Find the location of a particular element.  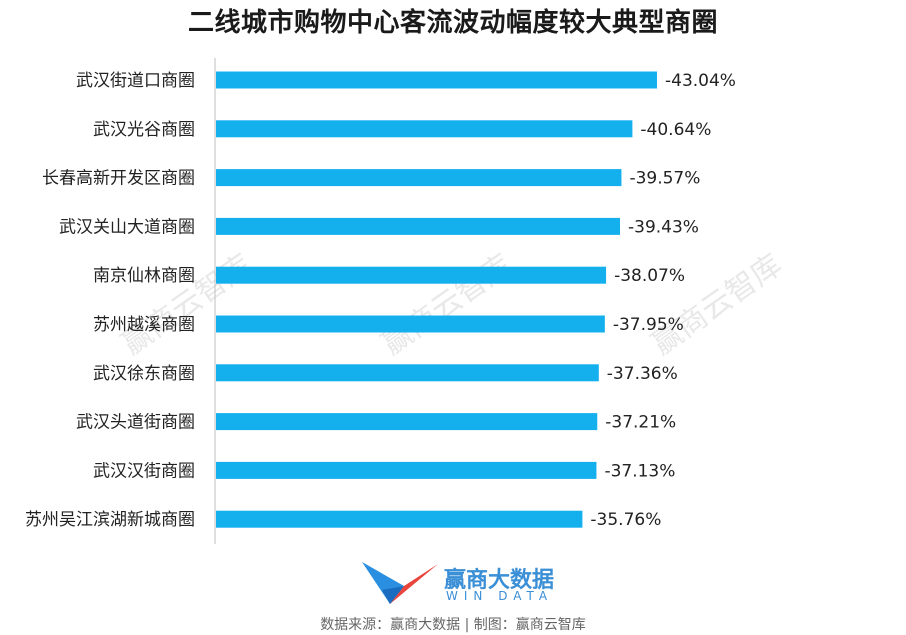

category-label: 苏州吴江滨湖新城商圈 is located at coordinates (110, 520).